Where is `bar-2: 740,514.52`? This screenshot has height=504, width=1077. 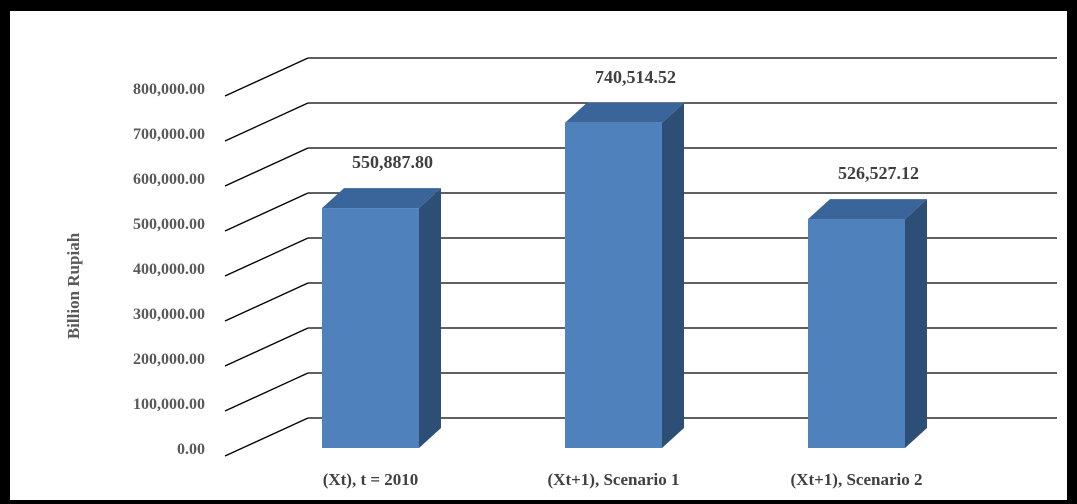 bar-2: 740,514.52 is located at coordinates (624, 257).